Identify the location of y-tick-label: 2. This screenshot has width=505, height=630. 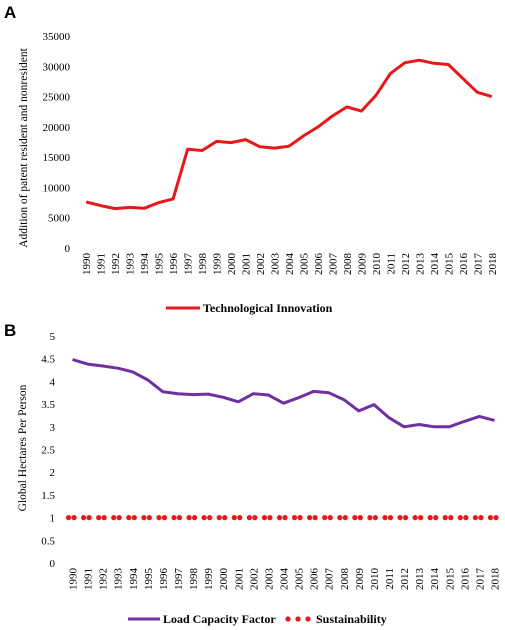
(53, 473).